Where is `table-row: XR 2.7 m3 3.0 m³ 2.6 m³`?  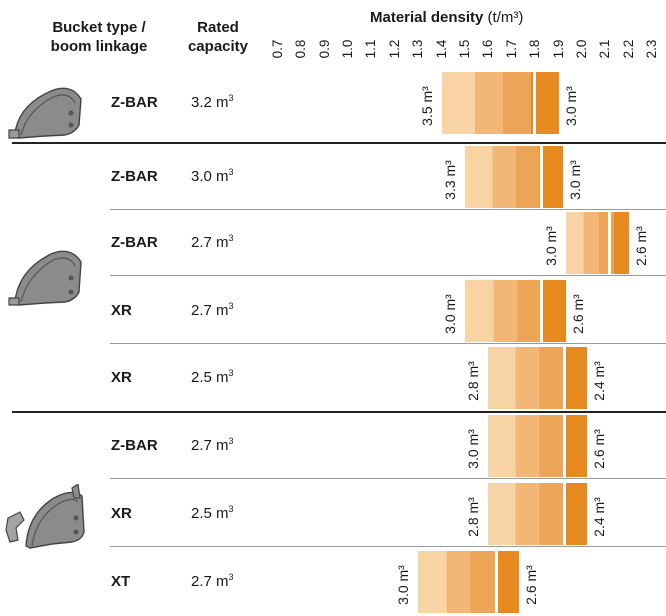 table-row: XR 2.7 m3 3.0 m³ 2.6 m³ is located at coordinates (333, 311).